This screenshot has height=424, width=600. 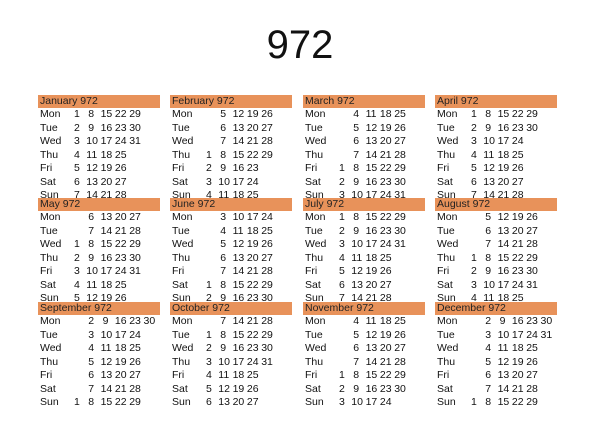 What do you see at coordinates (77, 114) in the screenshot?
I see `day-number: 1` at bounding box center [77, 114].